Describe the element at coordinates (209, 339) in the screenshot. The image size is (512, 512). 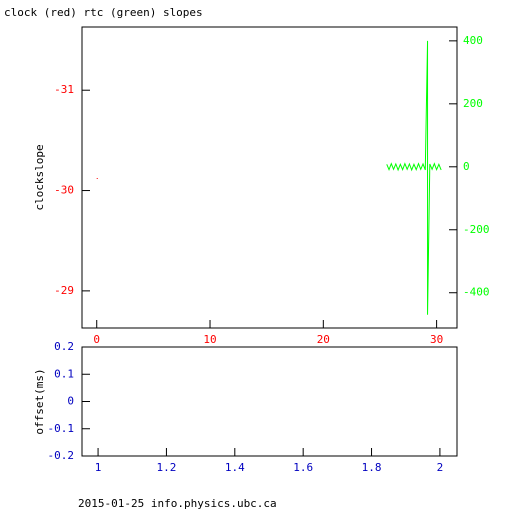
I see `x-tick-label: 10` at that location.